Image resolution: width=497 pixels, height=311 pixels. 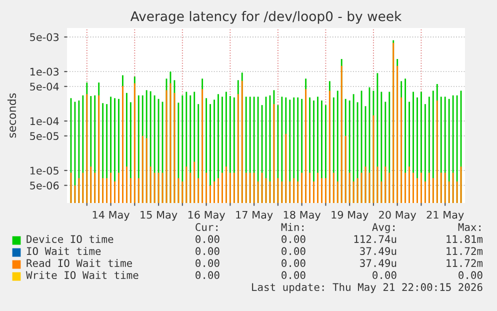 What do you see at coordinates (292, 226) in the screenshot?
I see `text: Min:` at bounding box center [292, 226].